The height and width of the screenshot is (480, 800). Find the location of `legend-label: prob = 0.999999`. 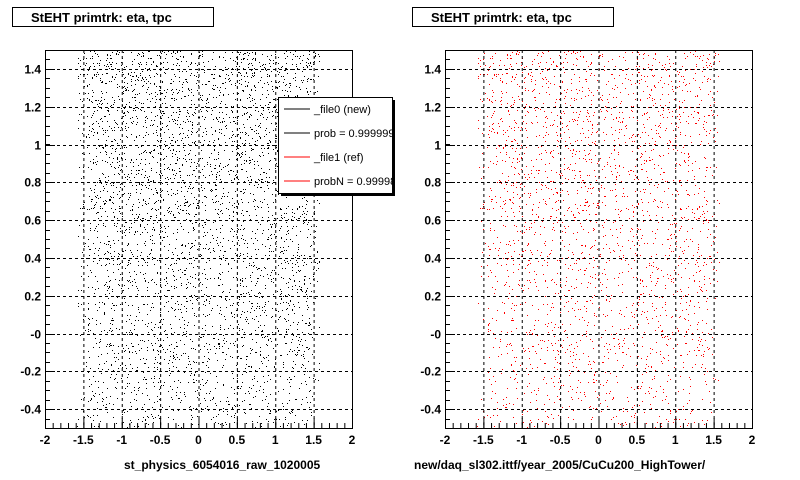

legend-label: prob = 0.999999 is located at coordinates (354, 134).